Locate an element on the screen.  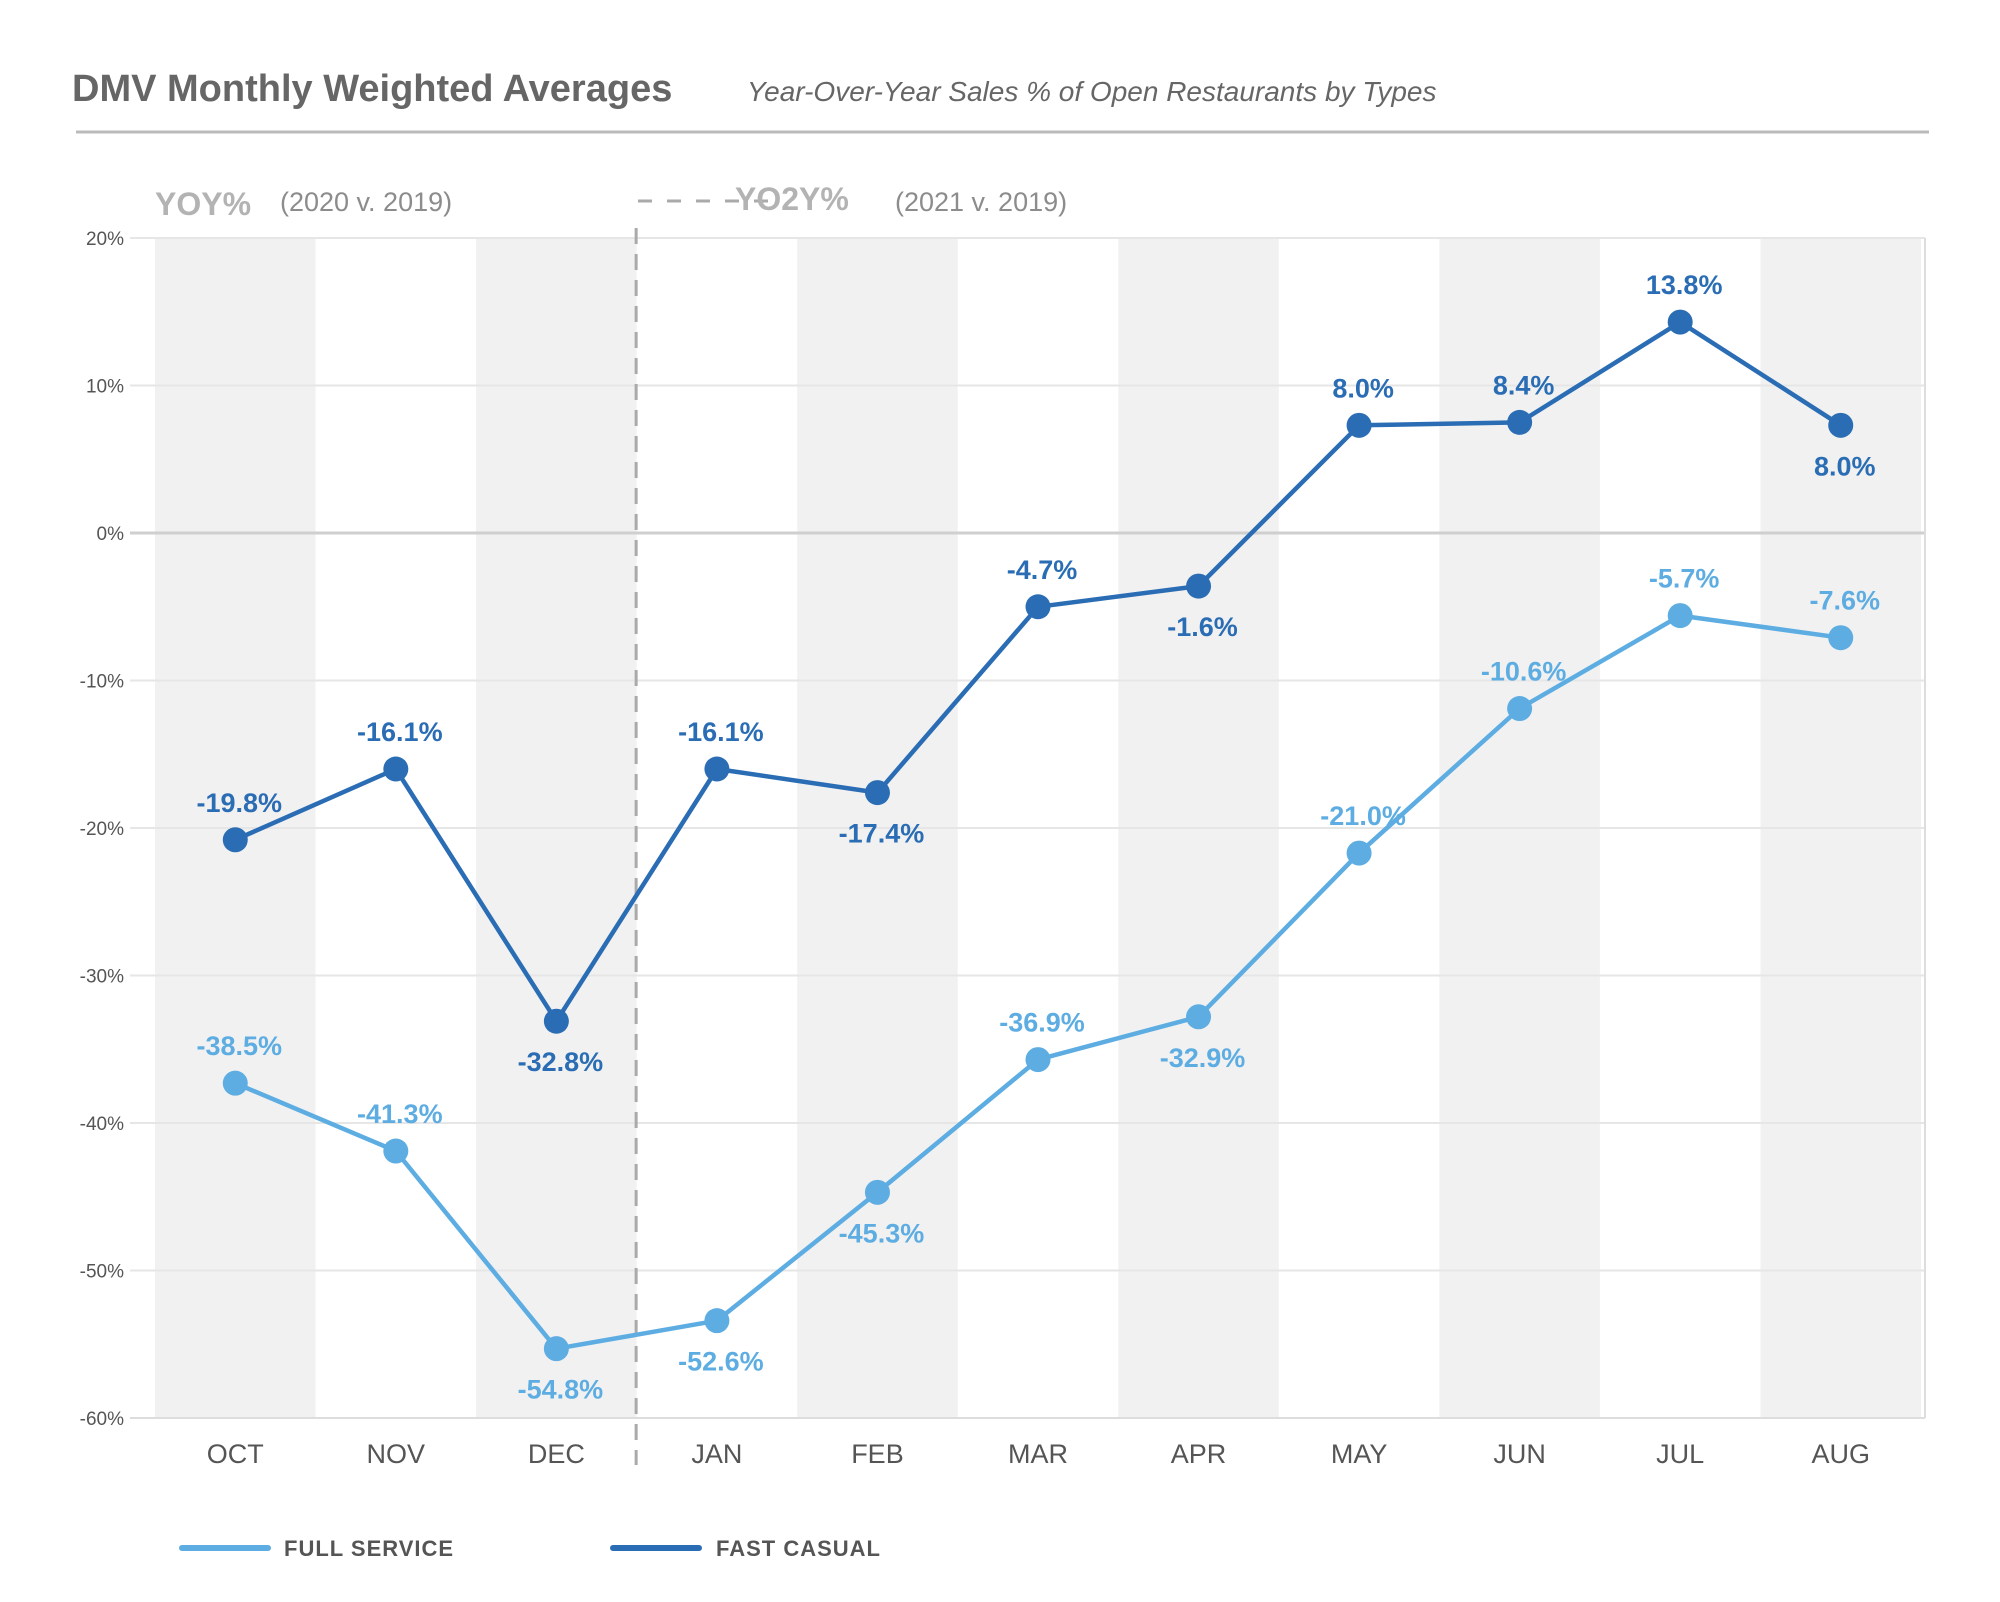
data-label-fast-casual: 13.8% is located at coordinates (1684, 285).